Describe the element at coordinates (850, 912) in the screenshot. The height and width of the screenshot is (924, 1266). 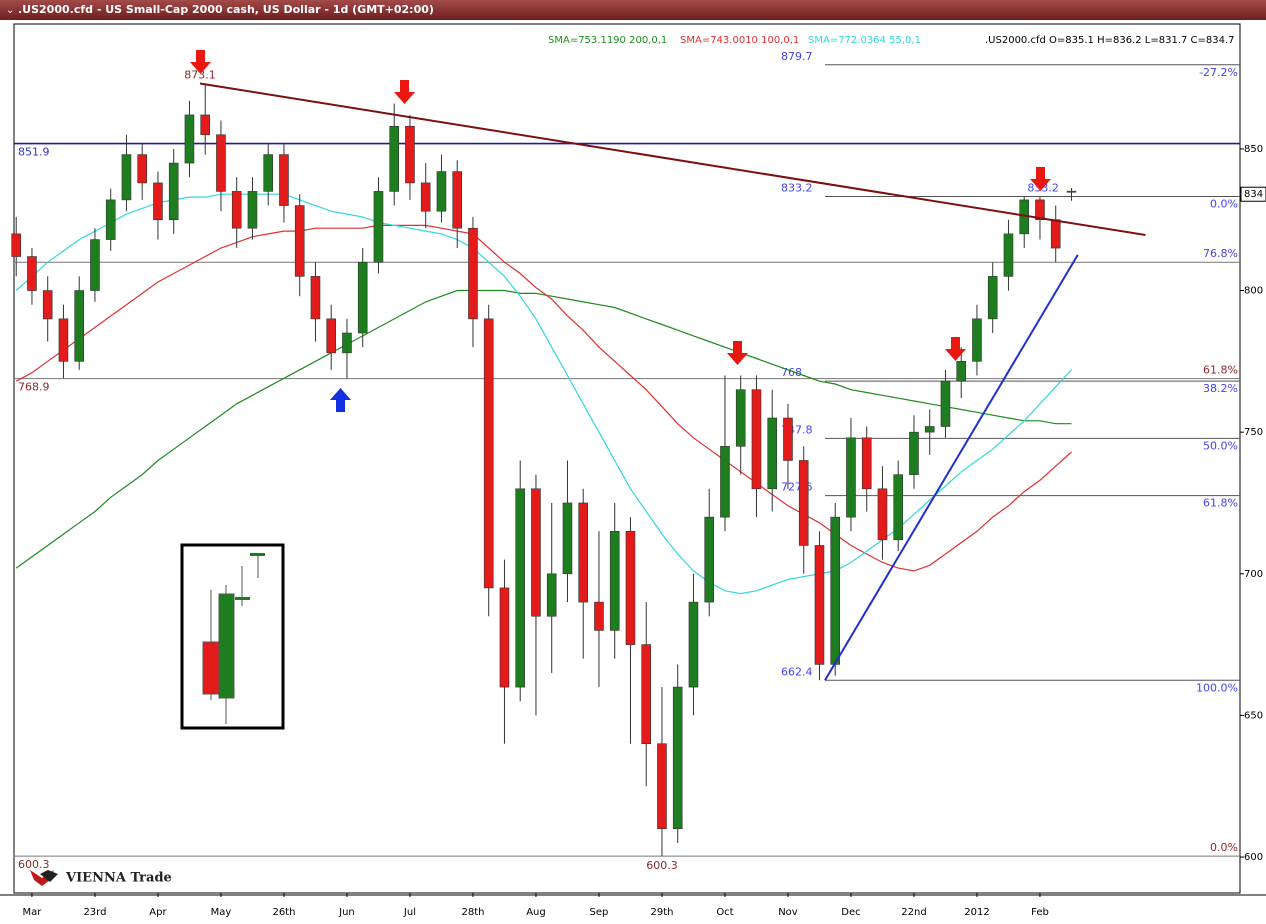
I see `x-tick-label: Dec` at that location.